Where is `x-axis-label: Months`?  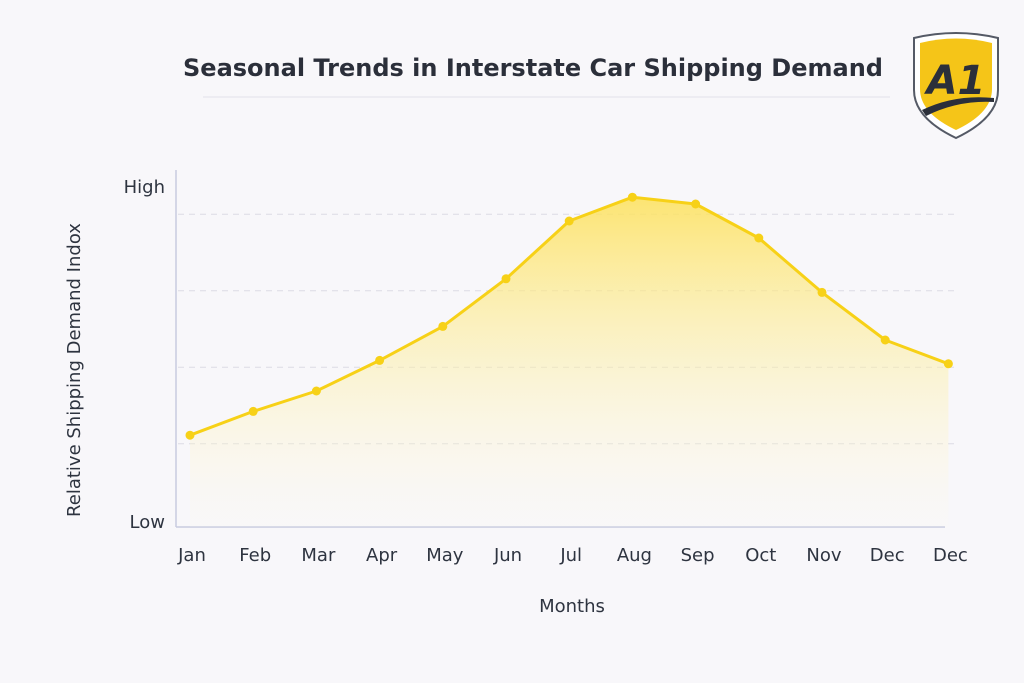
x-axis-label: Months is located at coordinates (572, 606).